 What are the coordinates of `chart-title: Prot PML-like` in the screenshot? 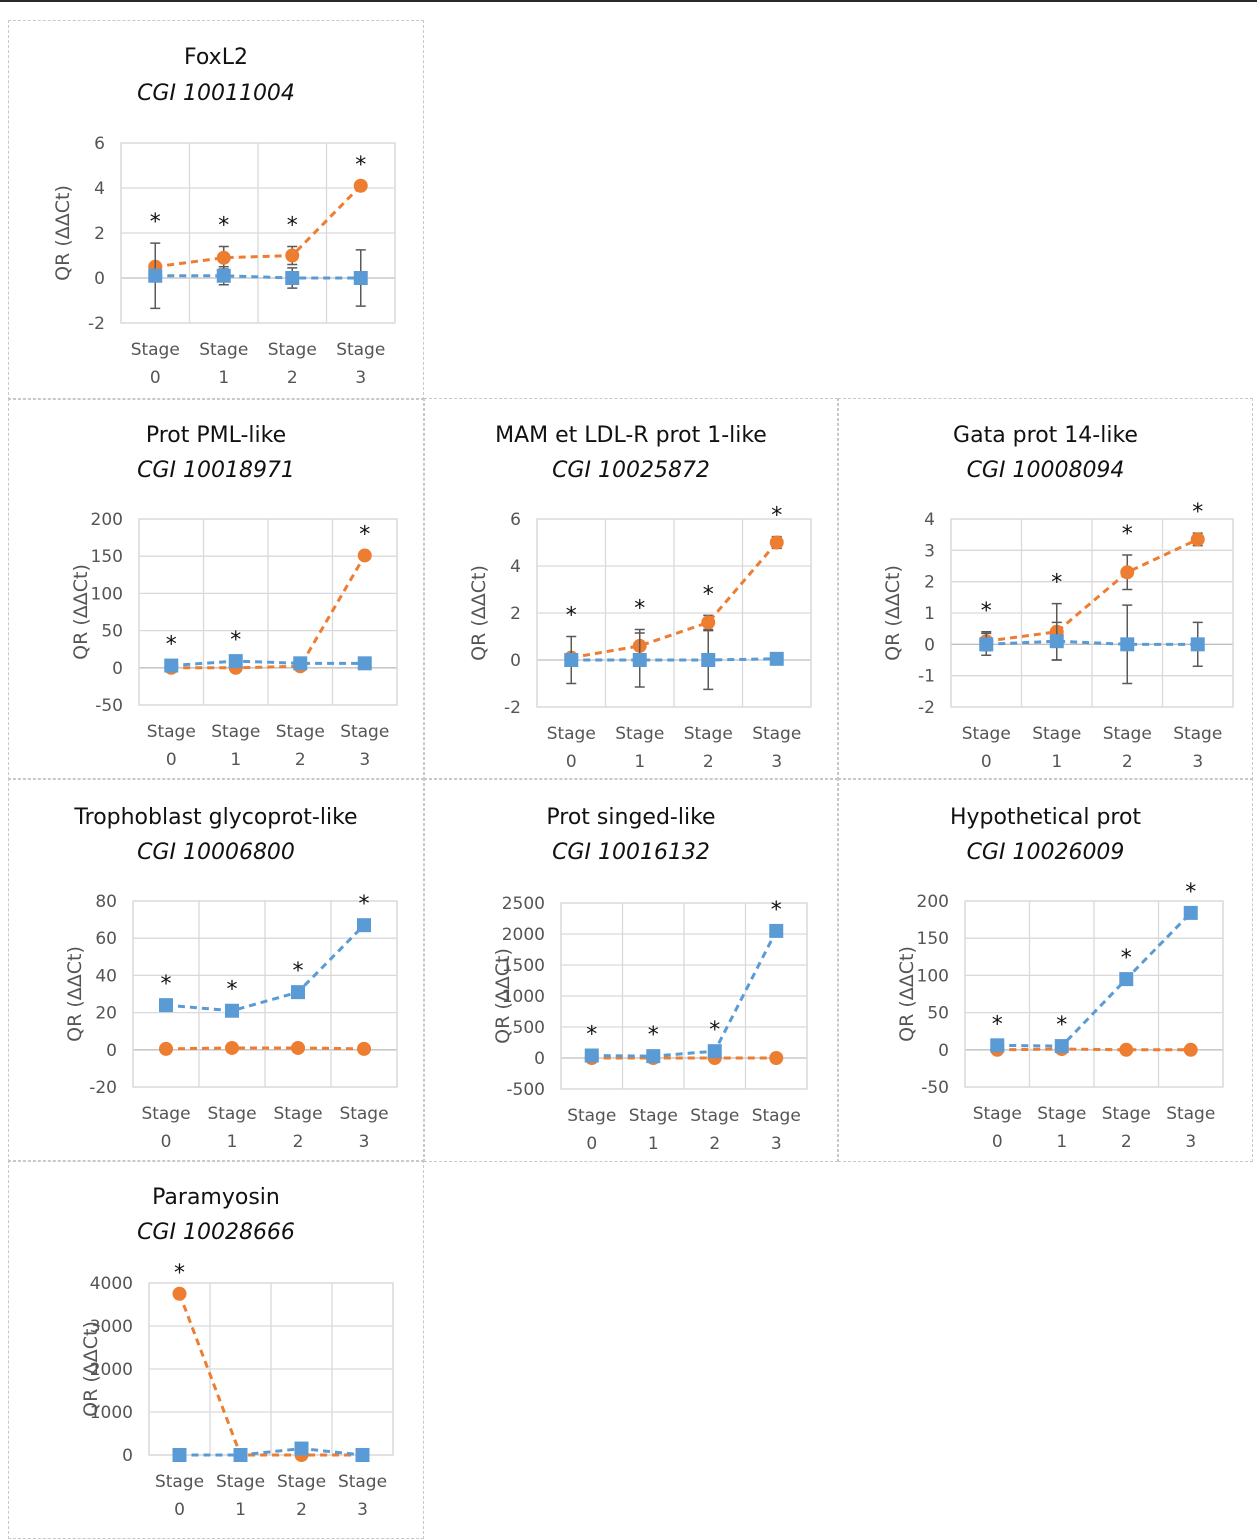 It's located at (216, 435).